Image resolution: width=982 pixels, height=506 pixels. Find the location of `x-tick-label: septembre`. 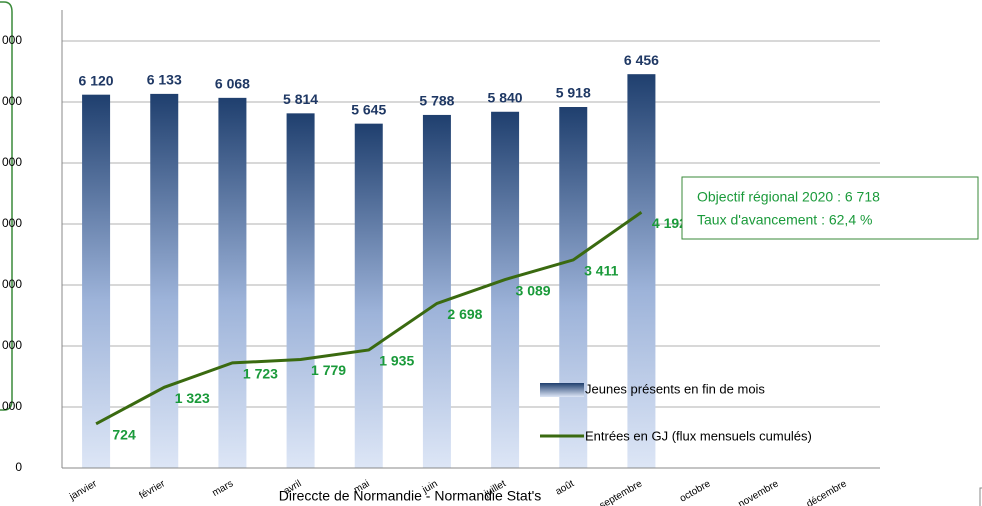

x-tick-label: septembre is located at coordinates (621, 492).